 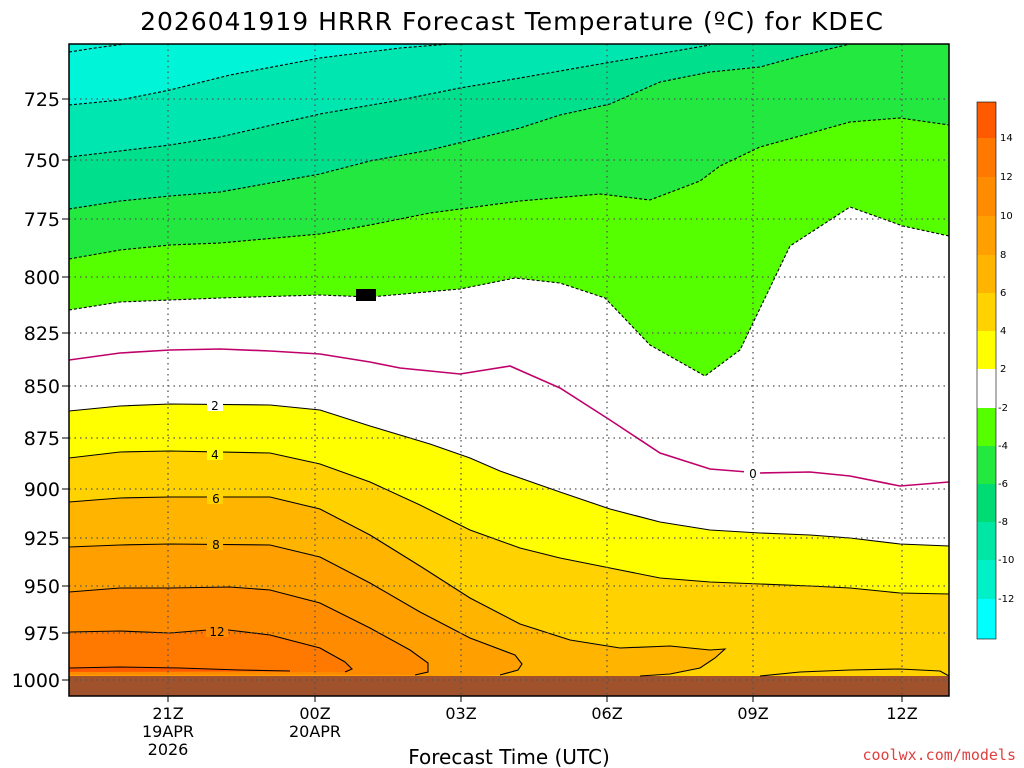 What do you see at coordinates (1006, 216) in the screenshot?
I see `colorbar-label: 10` at bounding box center [1006, 216].